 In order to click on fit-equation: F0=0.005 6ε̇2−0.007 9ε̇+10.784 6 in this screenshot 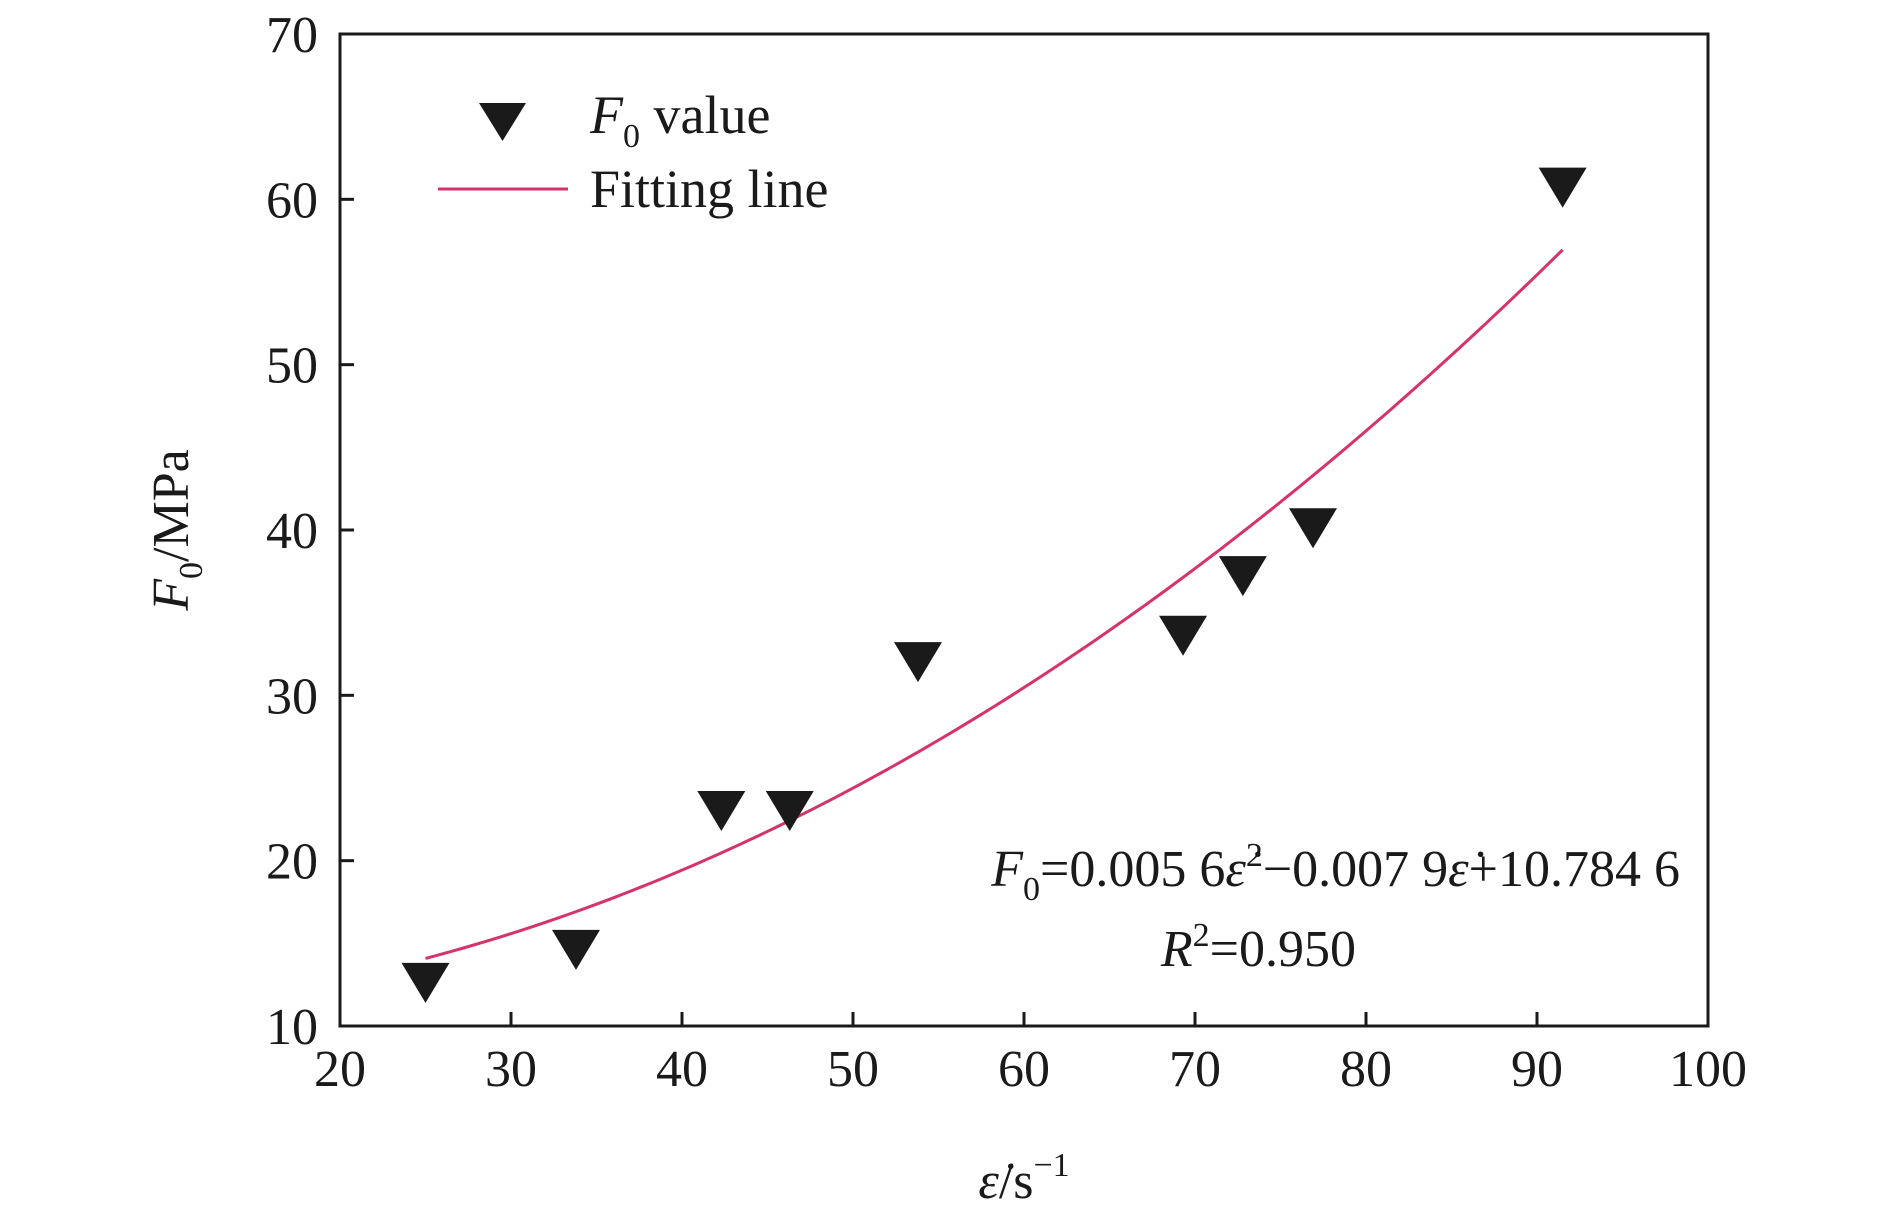, I will do `click(1335, 872)`.